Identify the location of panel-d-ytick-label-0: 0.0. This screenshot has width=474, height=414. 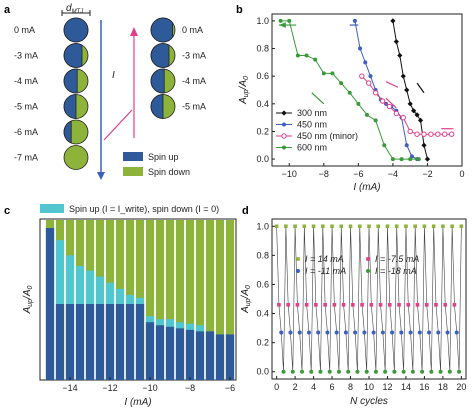
(262, 372).